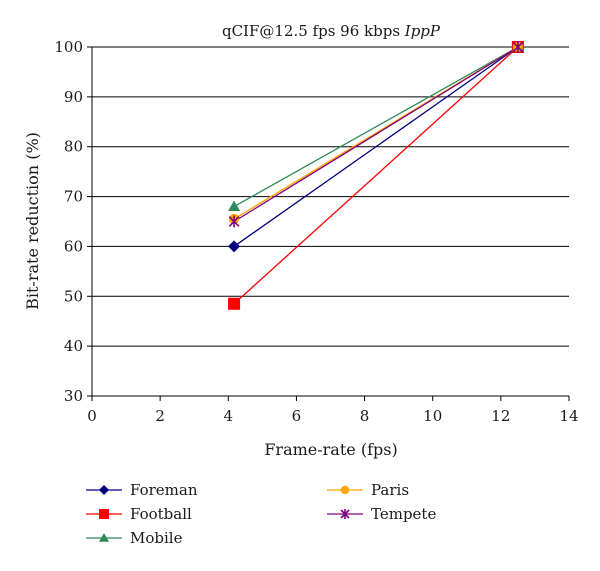  What do you see at coordinates (403, 514) in the screenshot?
I see `legend-label: Tempete` at bounding box center [403, 514].